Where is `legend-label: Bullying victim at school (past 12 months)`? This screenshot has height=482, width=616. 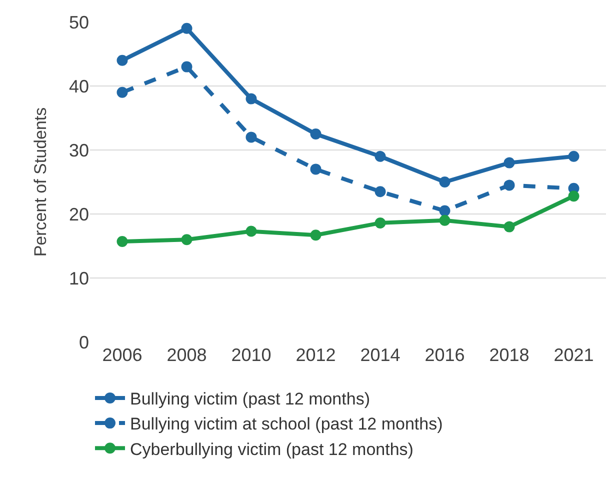
legend-label: Bullying victim at school (past 12 months) is located at coordinates (286, 424).